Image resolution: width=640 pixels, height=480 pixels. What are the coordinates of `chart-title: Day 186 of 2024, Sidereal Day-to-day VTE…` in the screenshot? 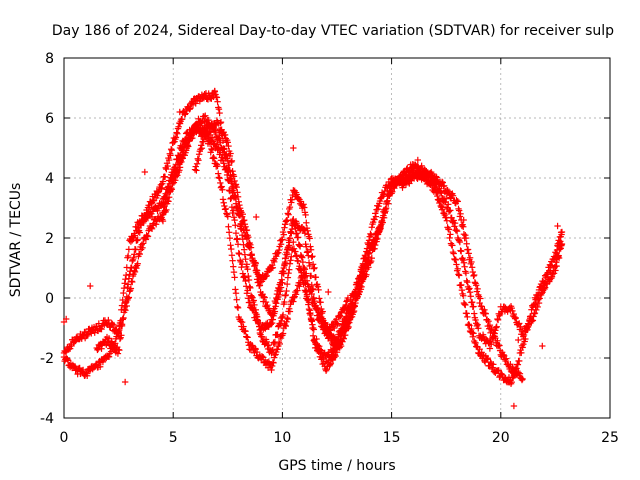 It's located at (333, 31).